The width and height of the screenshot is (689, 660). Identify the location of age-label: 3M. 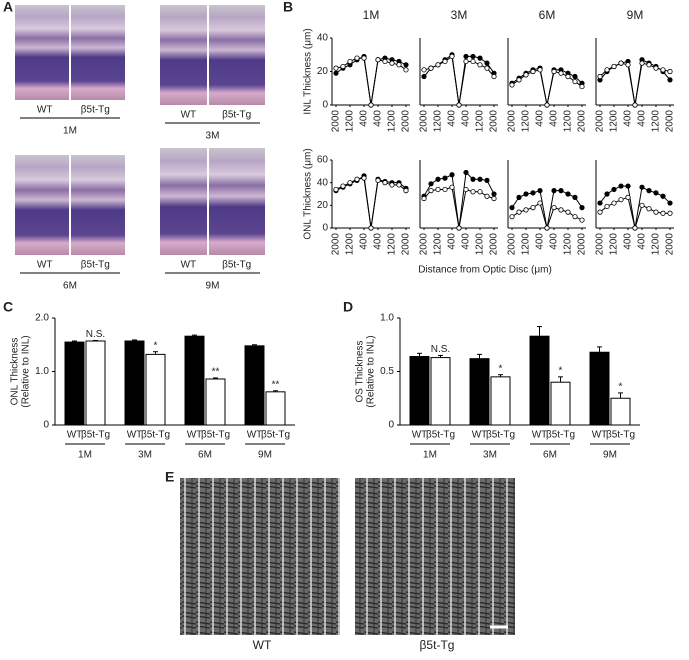
(213, 136).